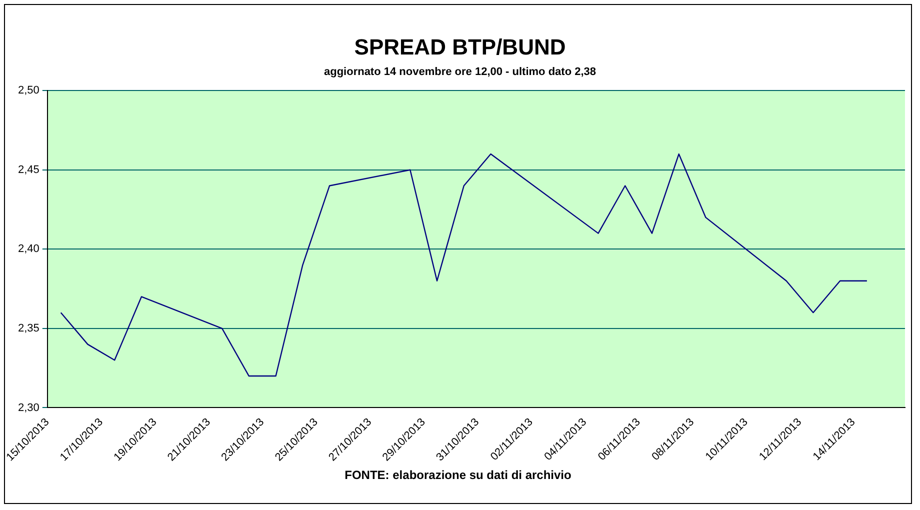 This screenshot has width=920, height=510. Describe the element at coordinates (29, 249) in the screenshot. I see `y-tick-label: 2,40` at that location.